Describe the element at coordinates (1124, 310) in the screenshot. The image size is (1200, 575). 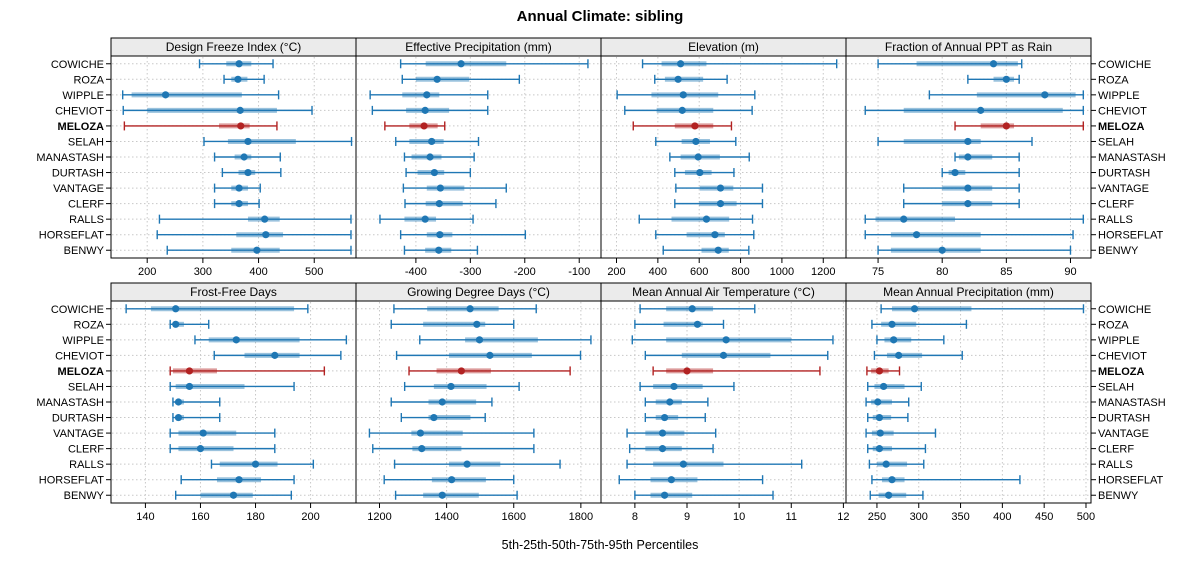
I see `site-label-right-cowiche: COWICHE` at that location.